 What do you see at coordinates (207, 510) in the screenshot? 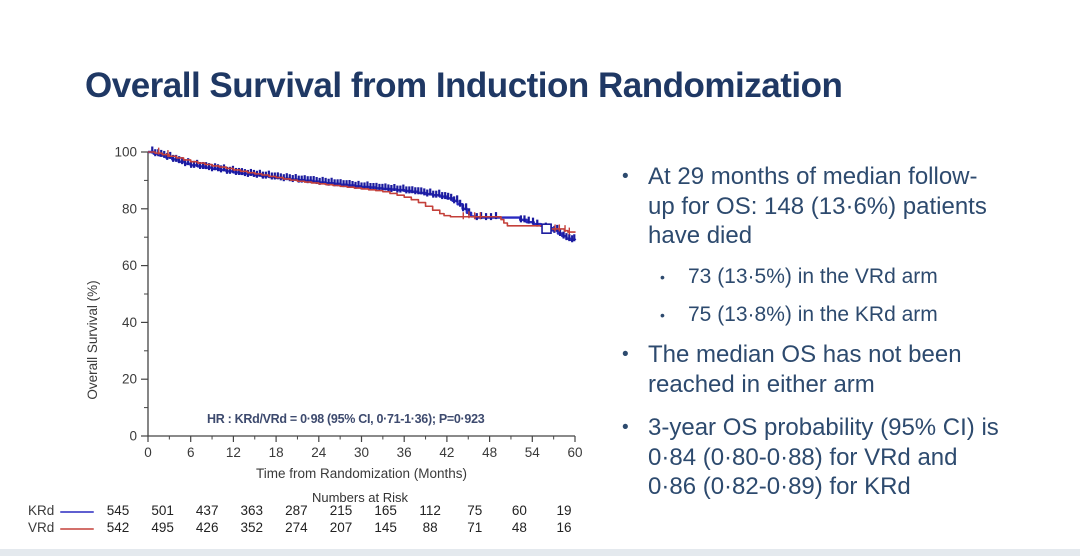
I see `risk-value: 437` at bounding box center [207, 510].